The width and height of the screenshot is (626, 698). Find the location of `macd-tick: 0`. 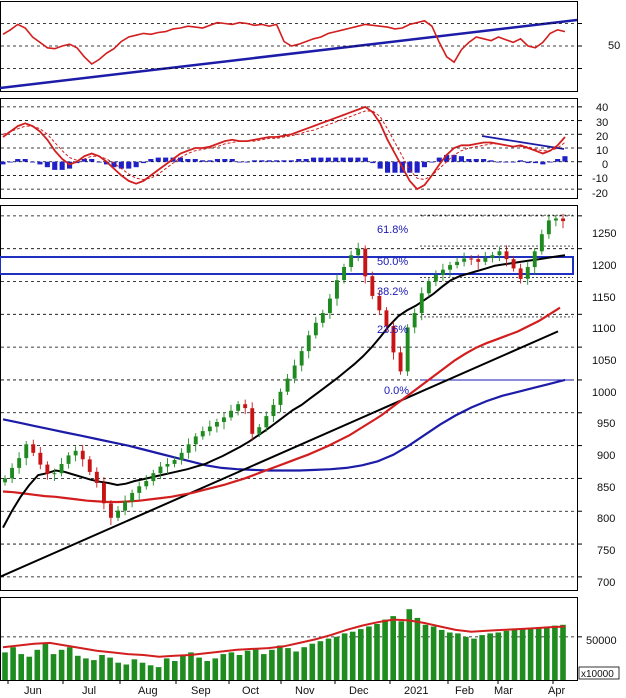

macd-tick: 0 is located at coordinates (605, 165).